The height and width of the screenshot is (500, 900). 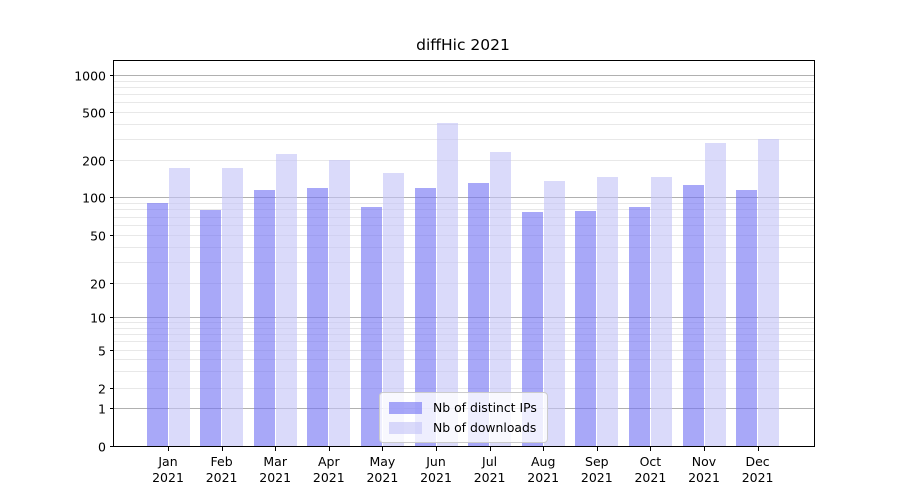 I want to click on x-tick-label: Oct 2021, so click(x=650, y=470).